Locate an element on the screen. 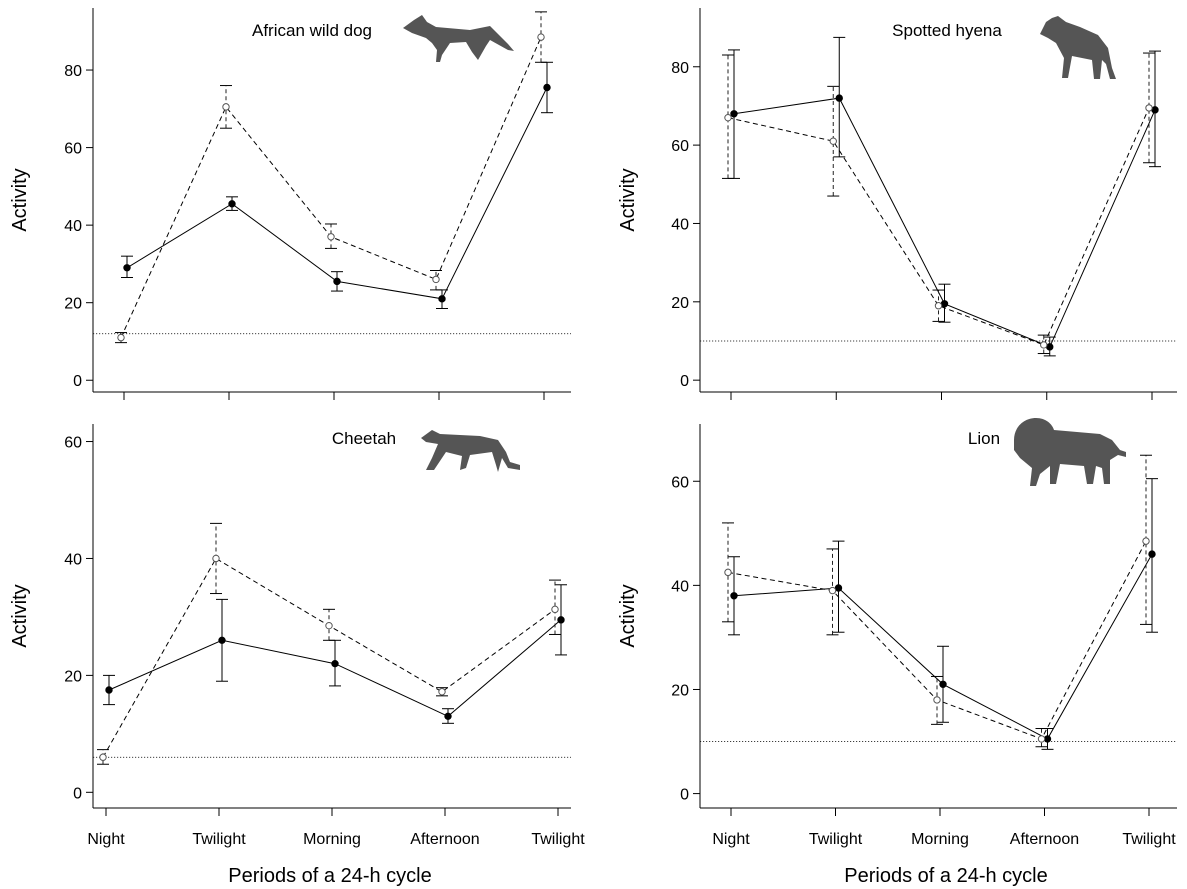 Image resolution: width=1187 pixels, height=889 pixels. spotted-hyena-silhouette-icon is located at coordinates (1078, 47).